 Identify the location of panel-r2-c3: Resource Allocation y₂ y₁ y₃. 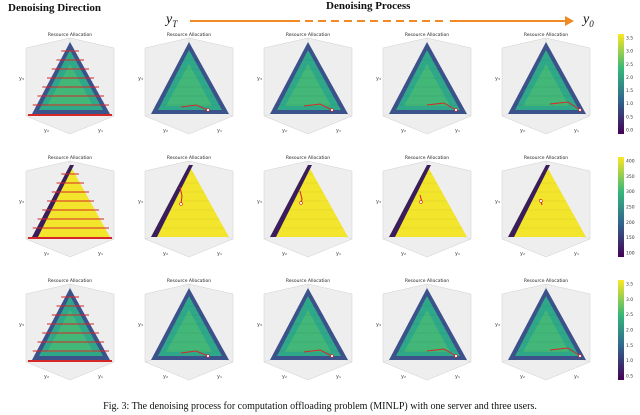
(305, 206).